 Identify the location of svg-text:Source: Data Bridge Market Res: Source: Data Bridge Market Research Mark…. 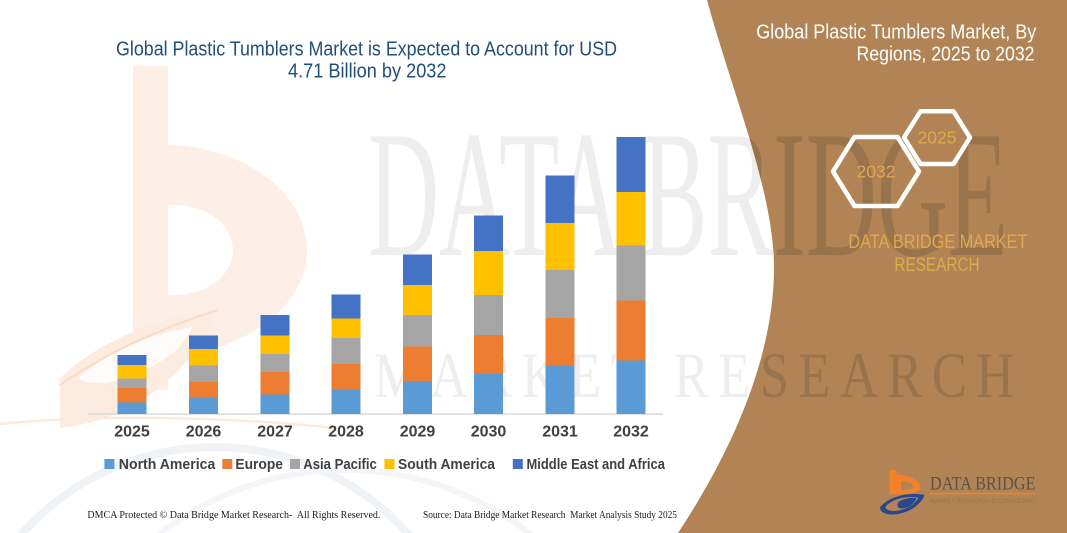
(550, 515).